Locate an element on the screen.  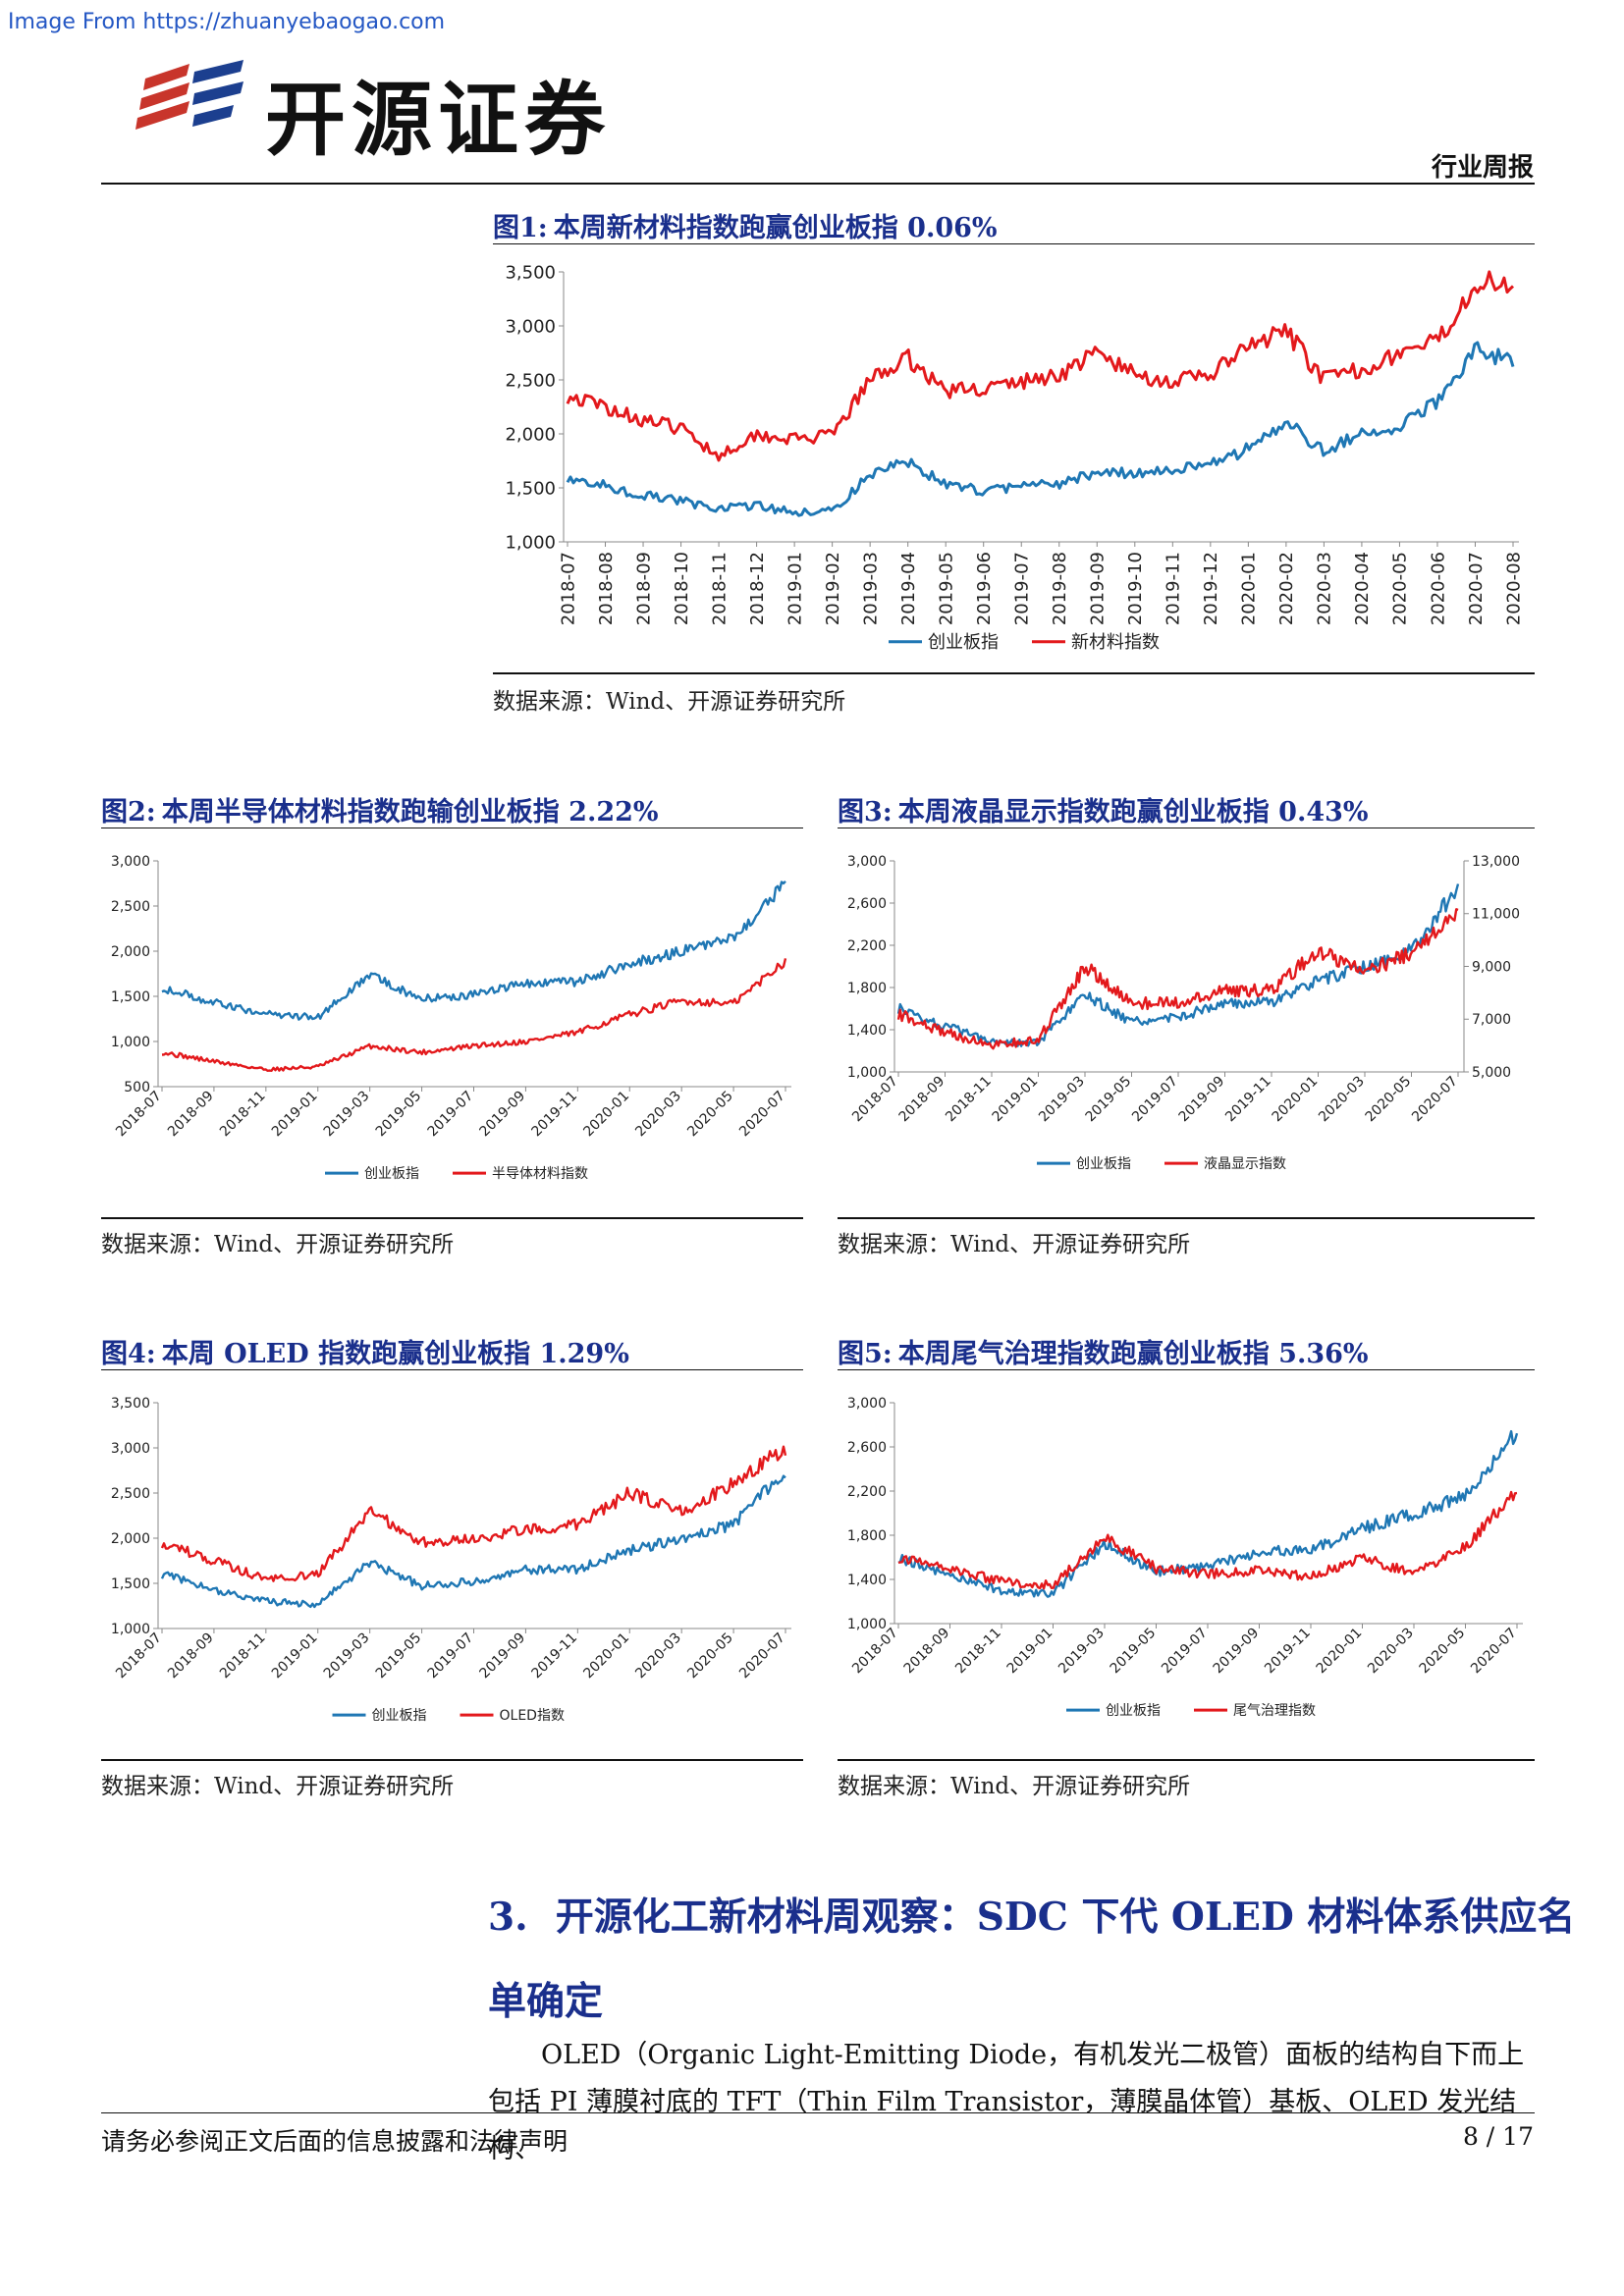
figure-5-title: 图5: 本周尾气治理指数跑赢创业板指 5.36% is located at coordinates (1103, 1351).